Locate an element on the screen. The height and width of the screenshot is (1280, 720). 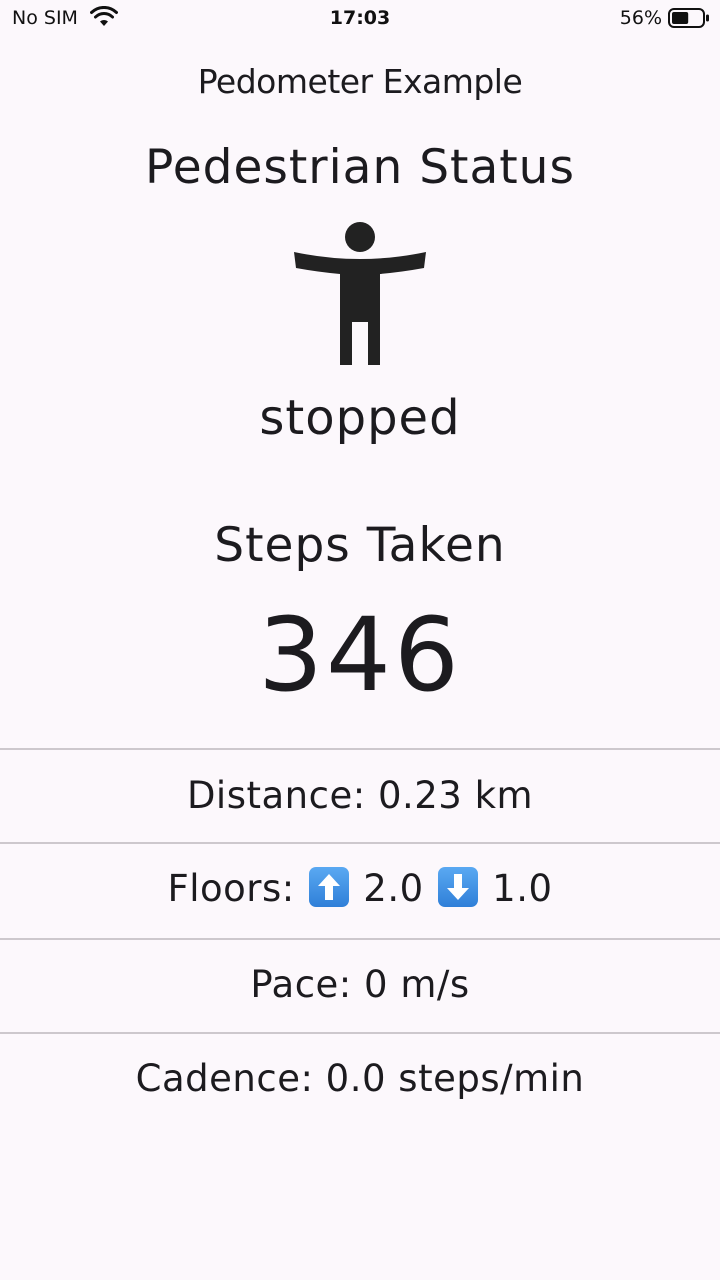
standing-person-icon is located at coordinates (360, 293).